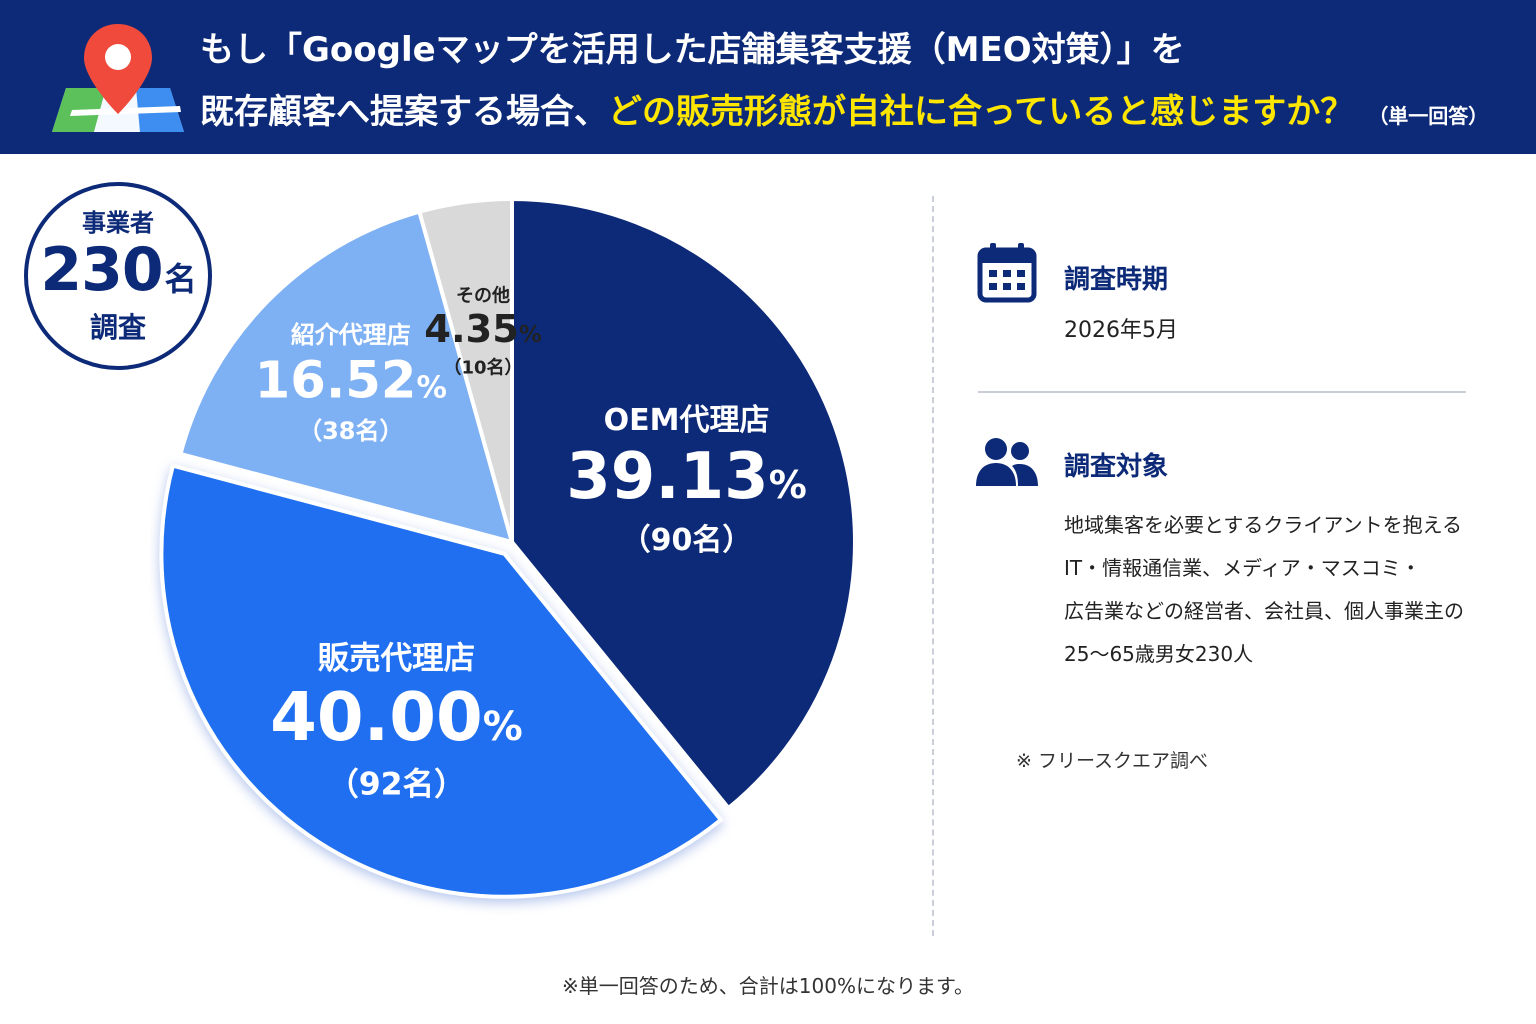 The height and width of the screenshot is (1024, 1536). What do you see at coordinates (397, 658) in the screenshot?
I see `slice-label: 販売代理店` at bounding box center [397, 658].